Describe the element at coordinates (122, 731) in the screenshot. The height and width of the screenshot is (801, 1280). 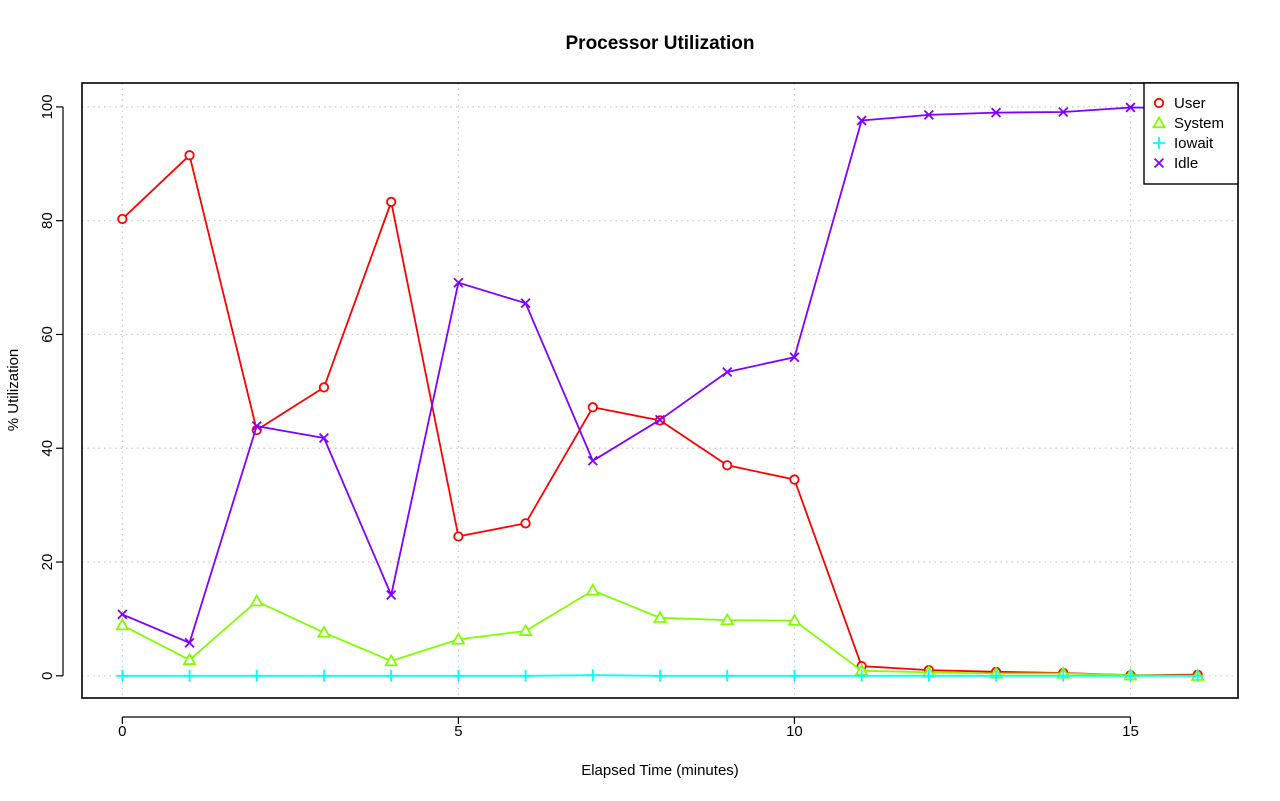
I see `x-tick-label: 0` at that location.